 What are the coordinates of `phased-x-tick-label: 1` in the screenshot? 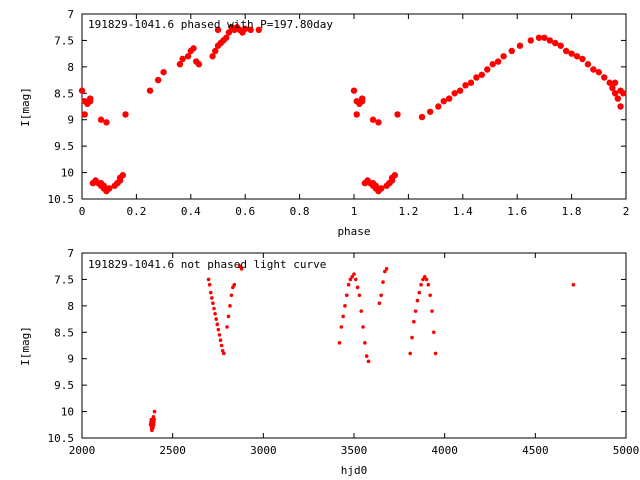 It's located at (354, 211).